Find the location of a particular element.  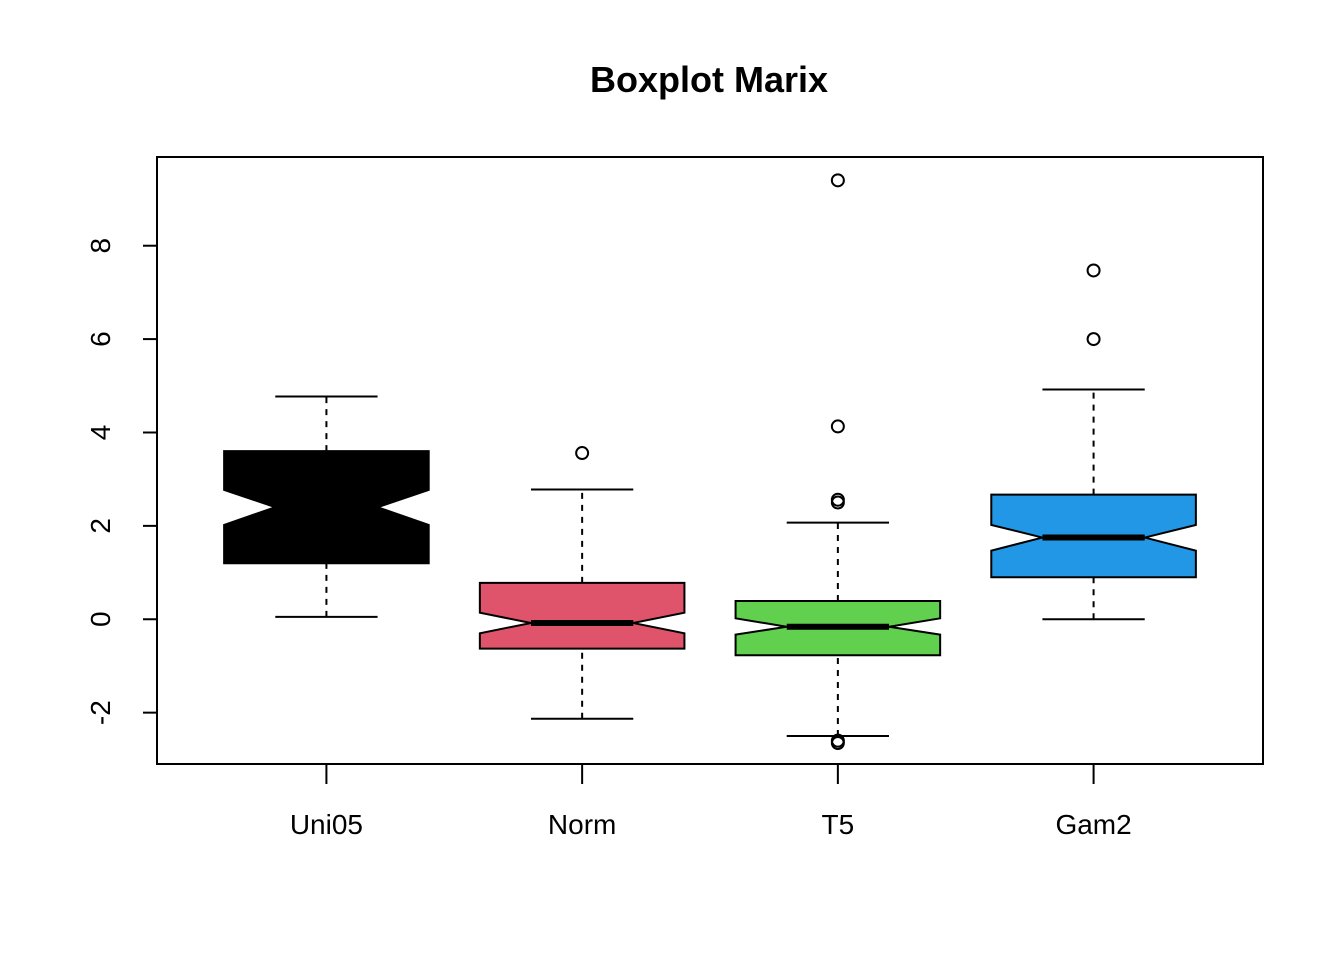

box-norm is located at coordinates (582, 583).